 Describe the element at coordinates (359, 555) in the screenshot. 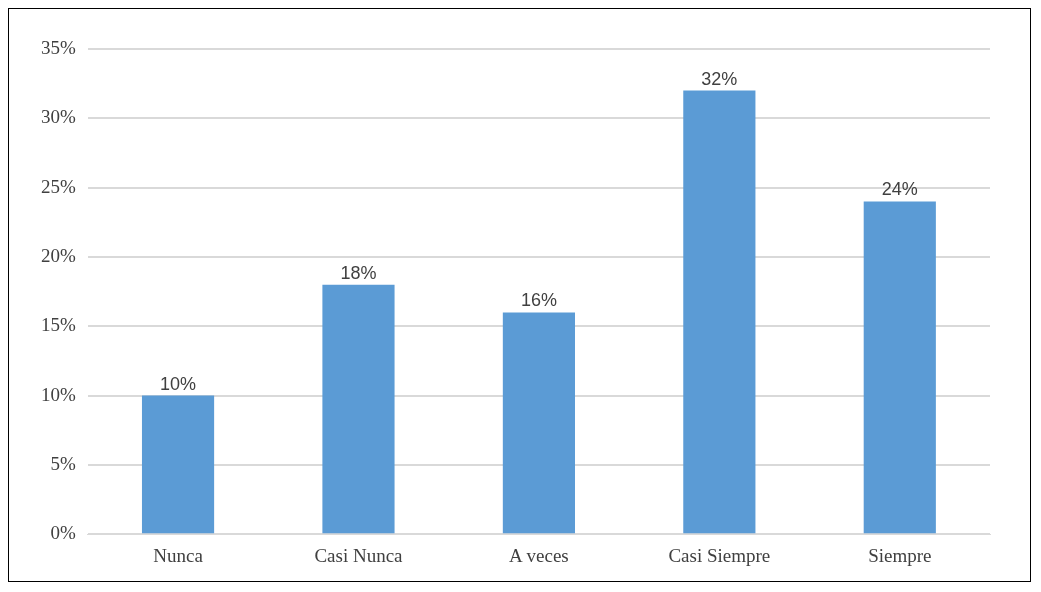

I see `x-tick-label: Casi Nunca` at that location.